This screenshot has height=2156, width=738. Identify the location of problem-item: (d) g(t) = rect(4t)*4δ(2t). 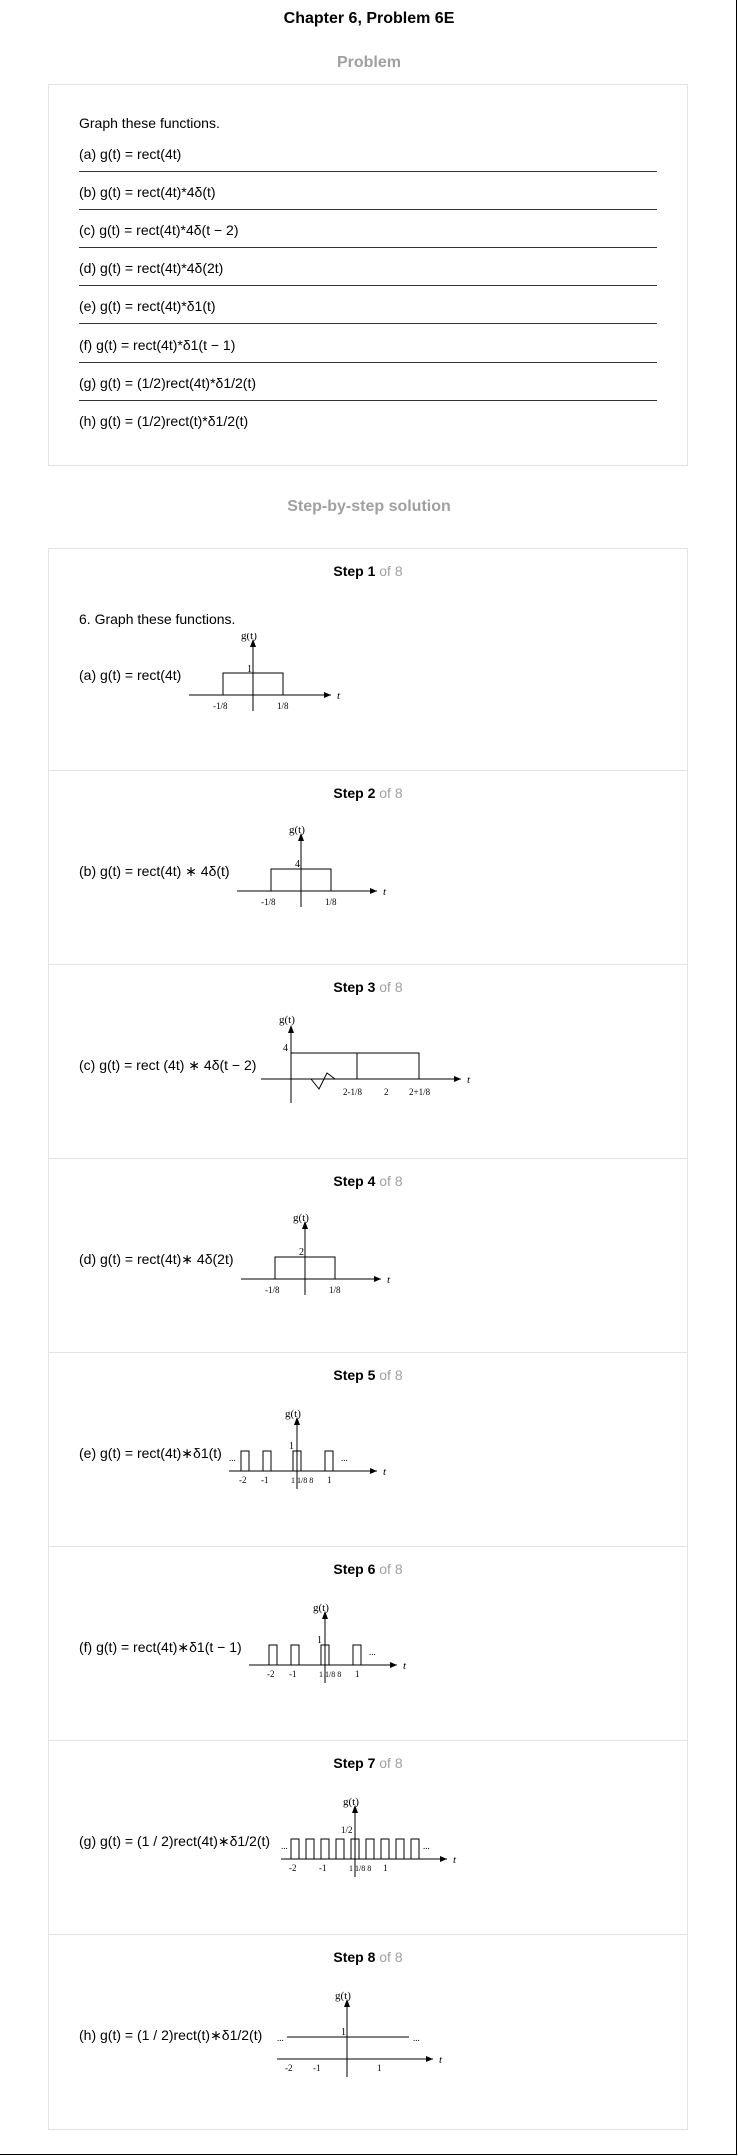
(151, 268).